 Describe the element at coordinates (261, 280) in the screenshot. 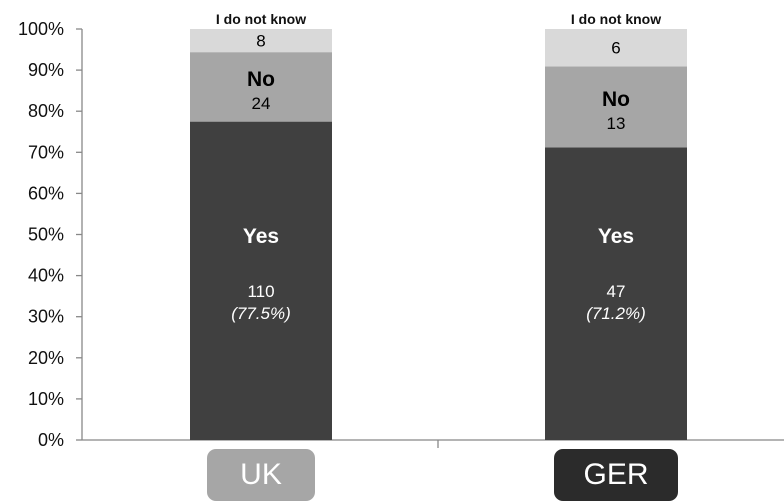

I see `bar-segment-uk-yes` at that location.